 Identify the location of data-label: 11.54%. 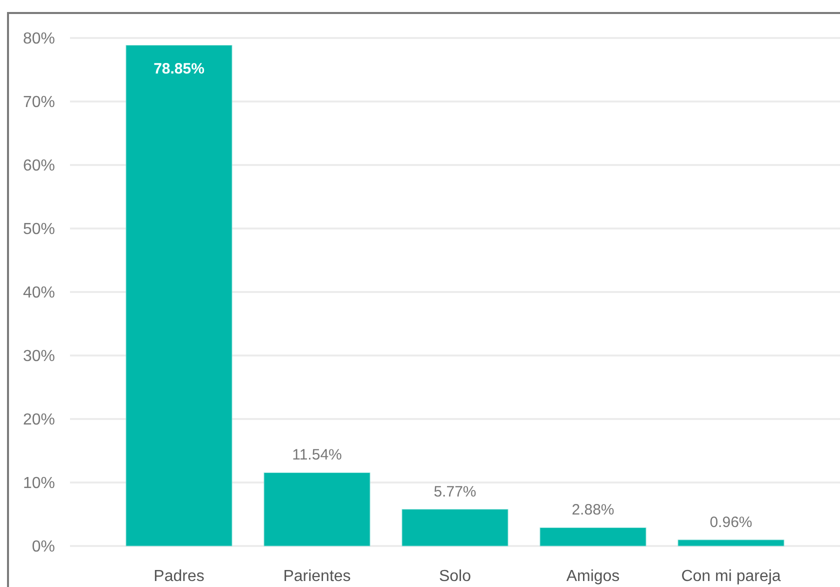
(317, 455).